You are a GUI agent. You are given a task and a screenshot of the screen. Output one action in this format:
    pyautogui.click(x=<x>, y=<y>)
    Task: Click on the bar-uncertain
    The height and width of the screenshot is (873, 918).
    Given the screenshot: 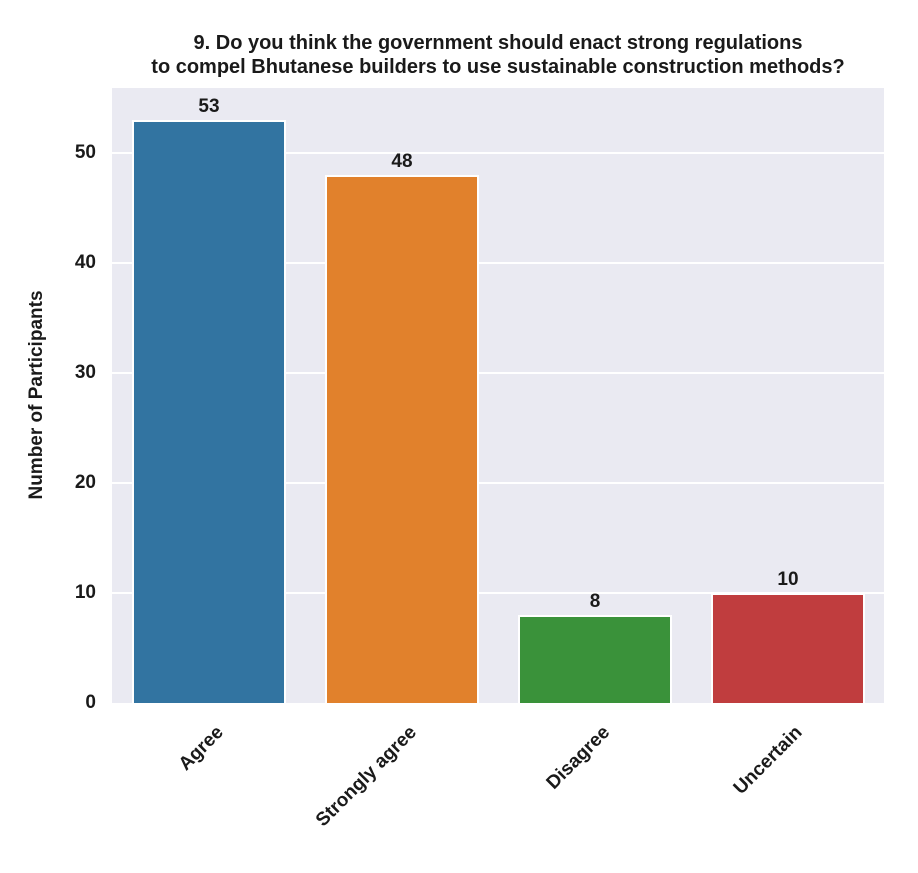 What is the action you would take?
    pyautogui.click(x=788, y=648)
    